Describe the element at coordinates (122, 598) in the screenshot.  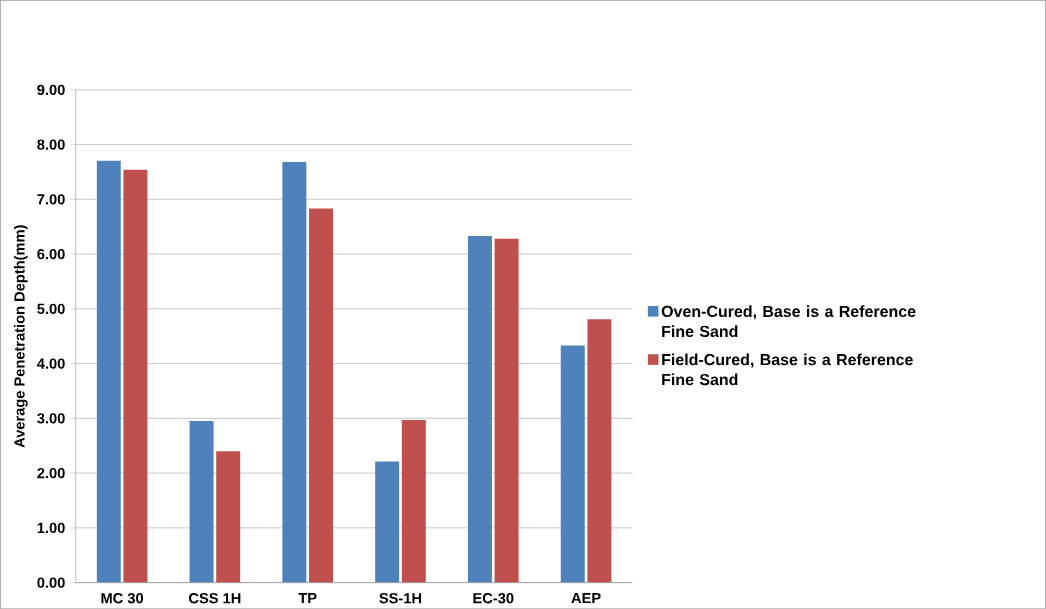
I see `x-tick-label: MC 30` at that location.